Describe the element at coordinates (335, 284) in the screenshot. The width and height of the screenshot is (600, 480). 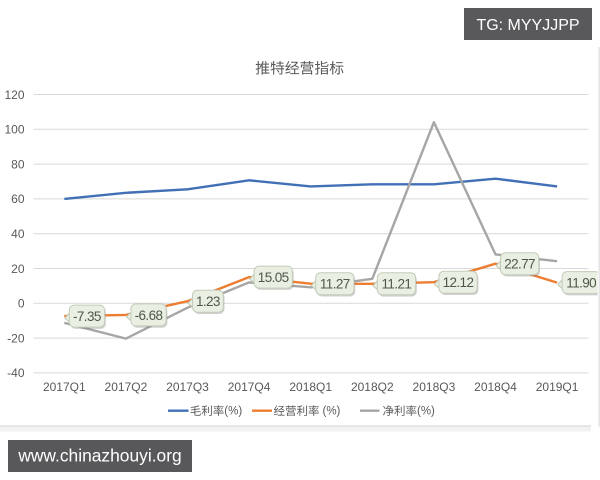
I see `svg-text: 11.27` at that location.